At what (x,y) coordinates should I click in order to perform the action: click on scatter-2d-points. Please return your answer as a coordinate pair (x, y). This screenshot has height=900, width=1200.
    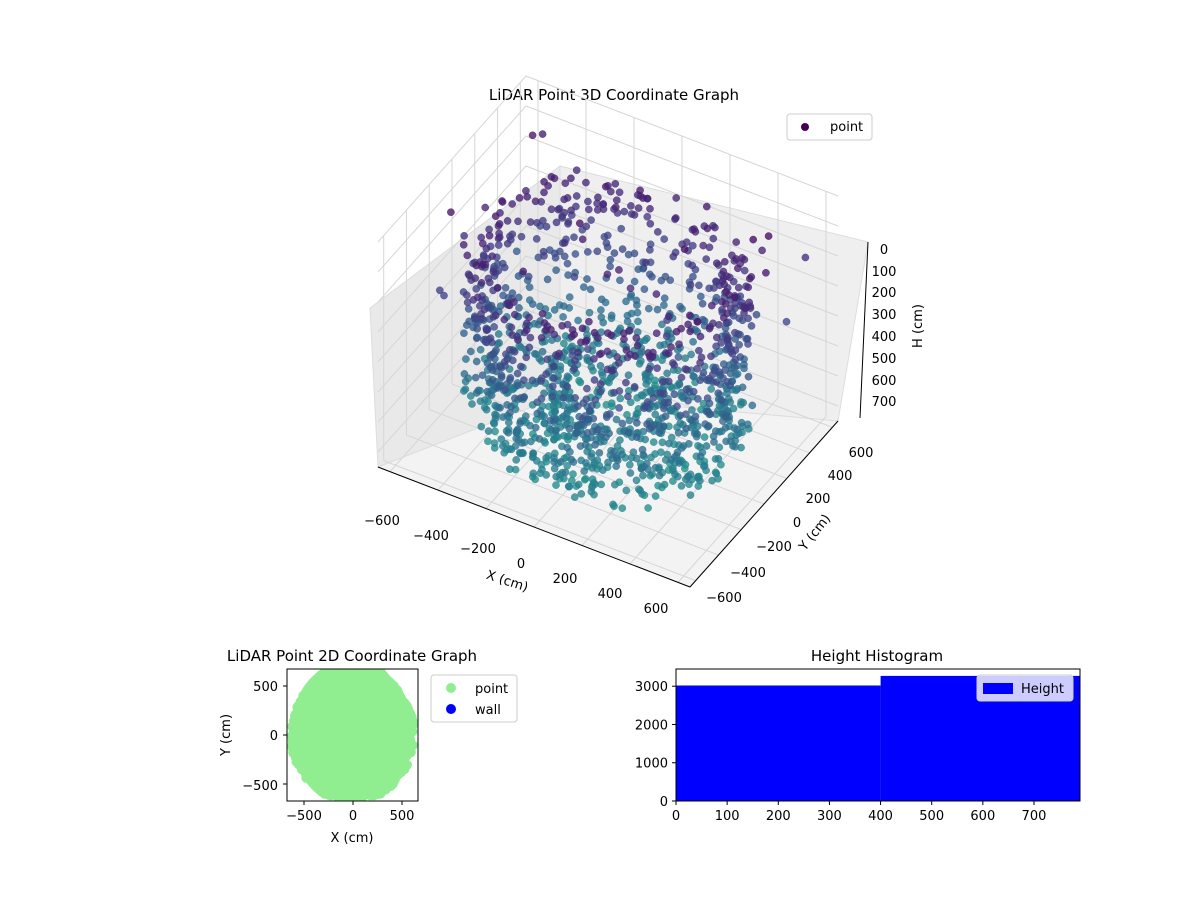
    Looking at the image, I should click on (352, 735).